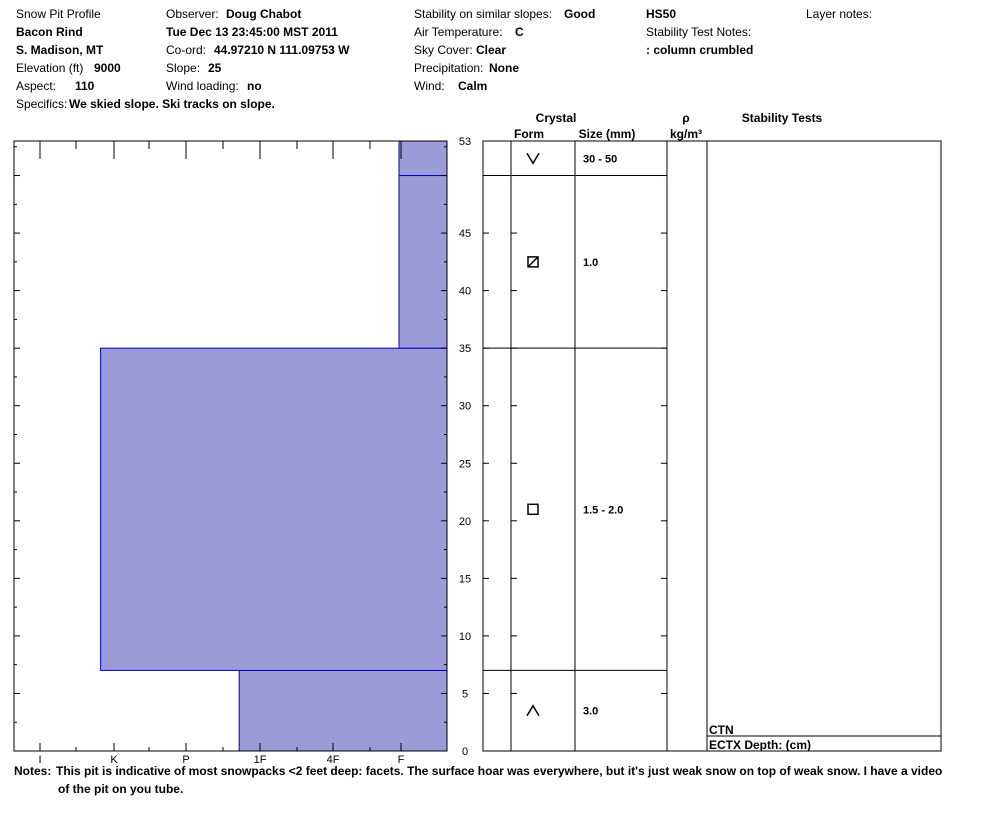 This screenshot has width=994, height=840. What do you see at coordinates (60, 50) in the screenshot?
I see `location: S. Madison, MT` at bounding box center [60, 50].